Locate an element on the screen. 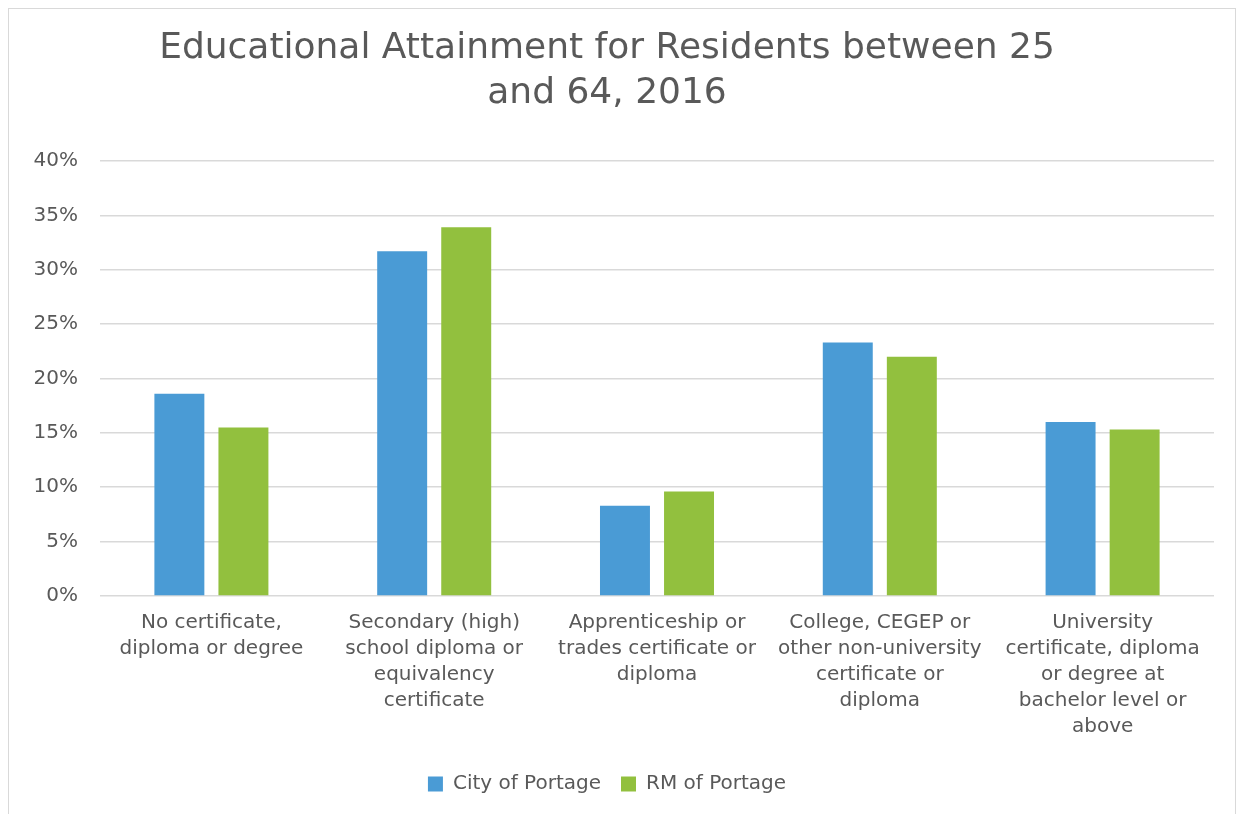  x-tick-label: College, CEGEP or other non-university certificate or diploma is located at coordinates (880, 660).